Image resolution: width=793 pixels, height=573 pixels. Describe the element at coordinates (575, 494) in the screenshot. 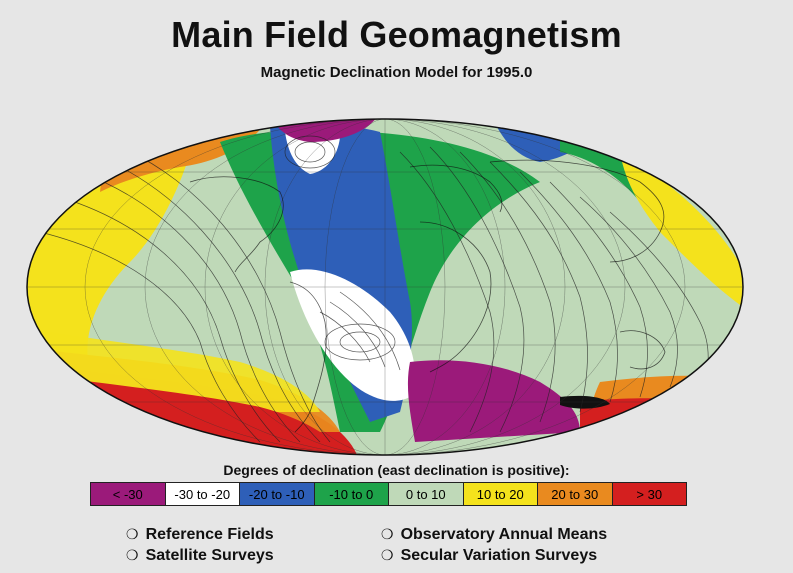

I see `legend-item: 20 to 30` at that location.